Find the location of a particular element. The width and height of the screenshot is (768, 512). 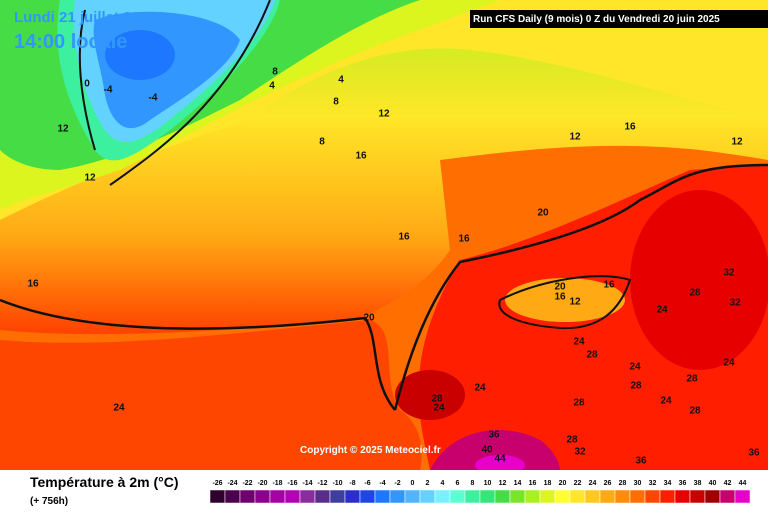

scale-tick-label: -6 is located at coordinates (367, 483).